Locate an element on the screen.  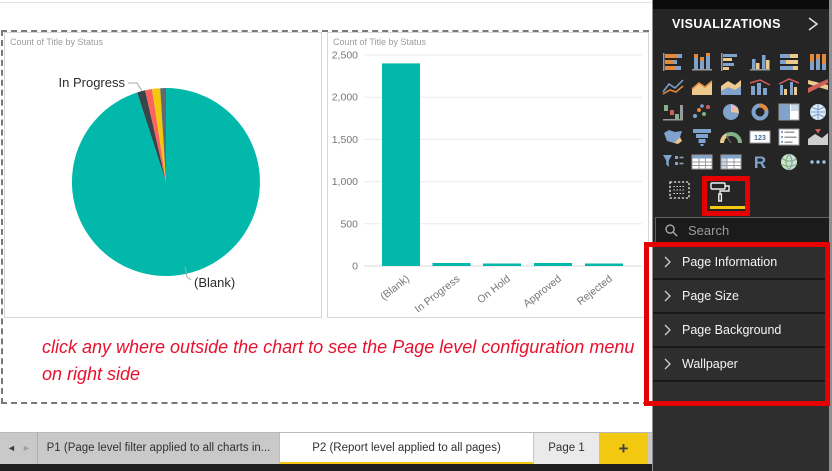
viz-icon-stacked-bar-chart is located at coordinates (673, 62).